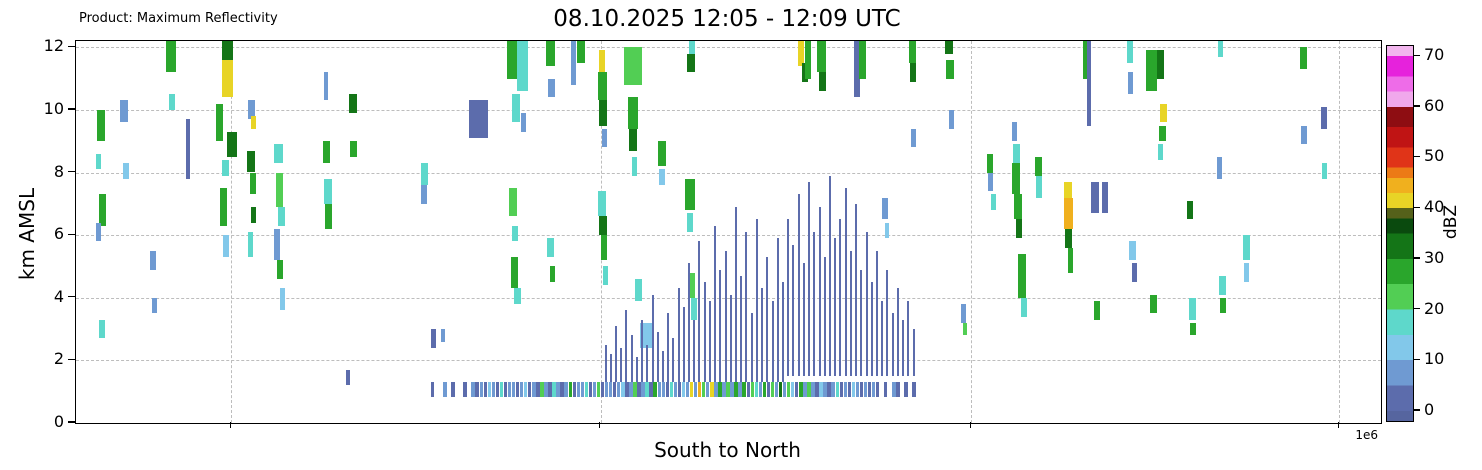  I want to click on colorbar-tick-label: 60, so click(1434, 105).